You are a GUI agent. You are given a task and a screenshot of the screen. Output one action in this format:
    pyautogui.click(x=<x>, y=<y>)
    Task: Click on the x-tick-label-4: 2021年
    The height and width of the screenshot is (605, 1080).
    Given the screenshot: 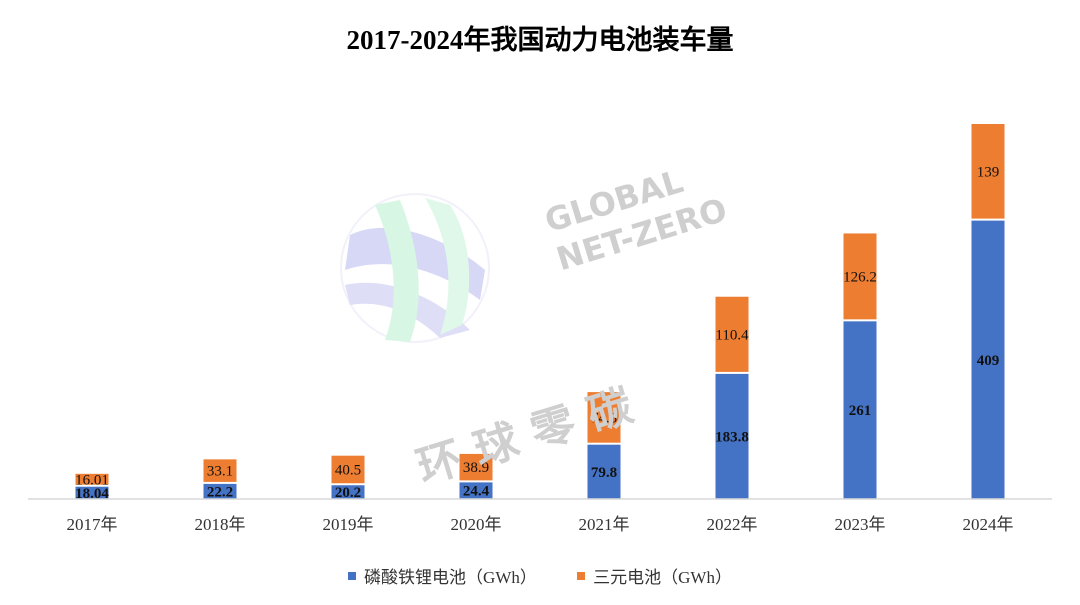 What is the action you would take?
    pyautogui.click(x=604, y=524)
    